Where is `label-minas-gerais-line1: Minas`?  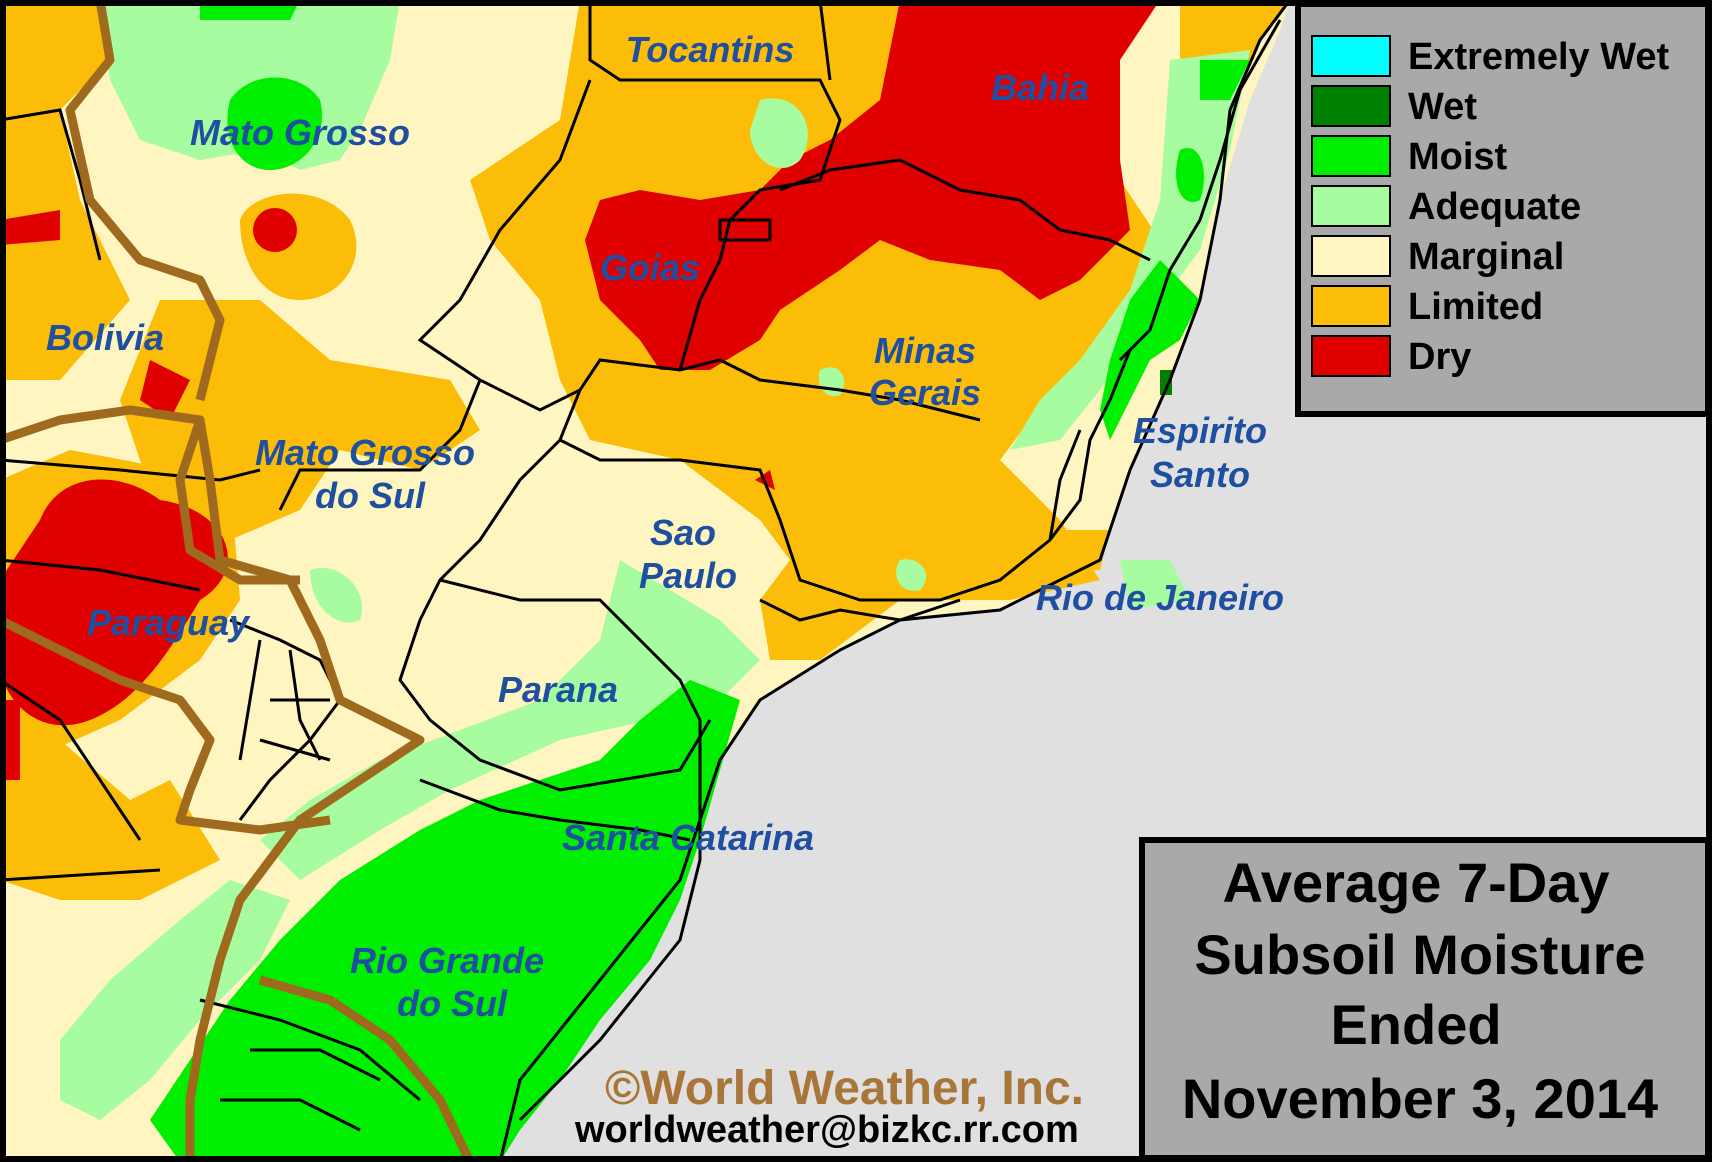
label-minas-gerais-line1: Minas is located at coordinates (925, 350).